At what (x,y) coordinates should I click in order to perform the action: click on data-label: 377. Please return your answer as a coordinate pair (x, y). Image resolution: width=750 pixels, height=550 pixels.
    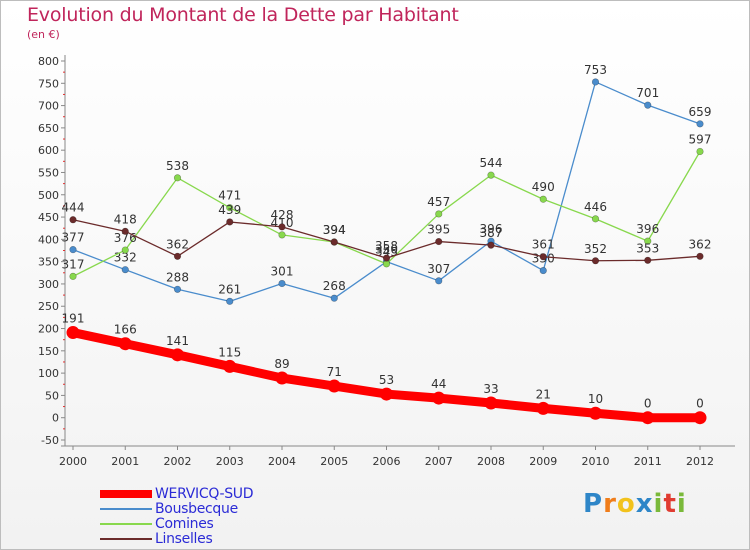
    Looking at the image, I should click on (73, 238).